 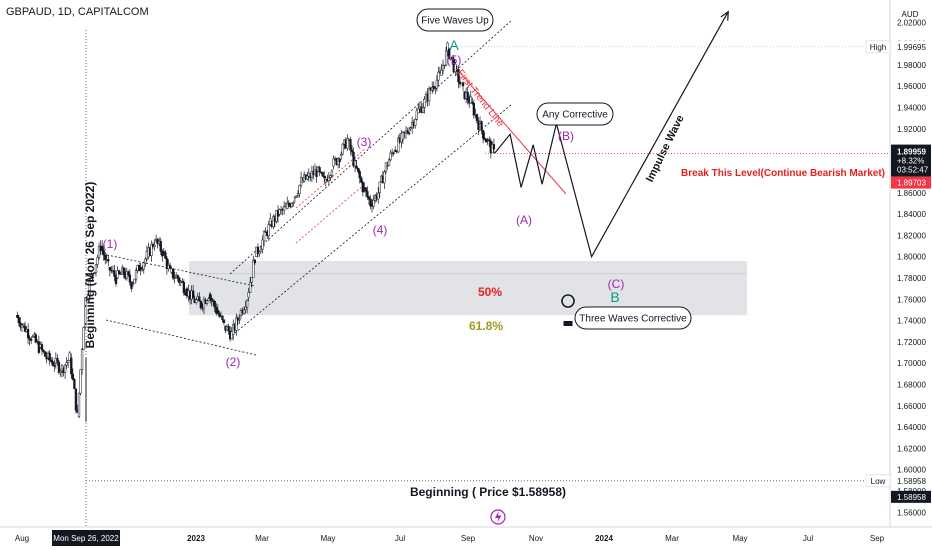 What do you see at coordinates (196, 538) in the screenshot?
I see `time-tick-label: 2023` at bounding box center [196, 538].